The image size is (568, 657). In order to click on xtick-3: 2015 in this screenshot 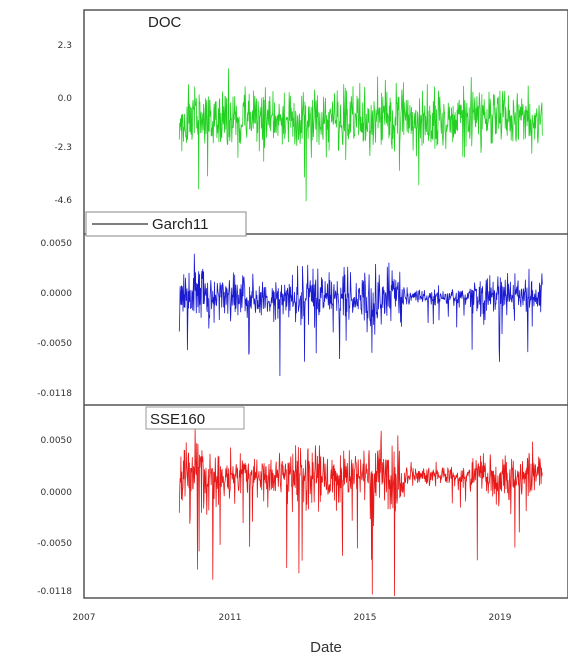, I will do `click(365, 618)`.